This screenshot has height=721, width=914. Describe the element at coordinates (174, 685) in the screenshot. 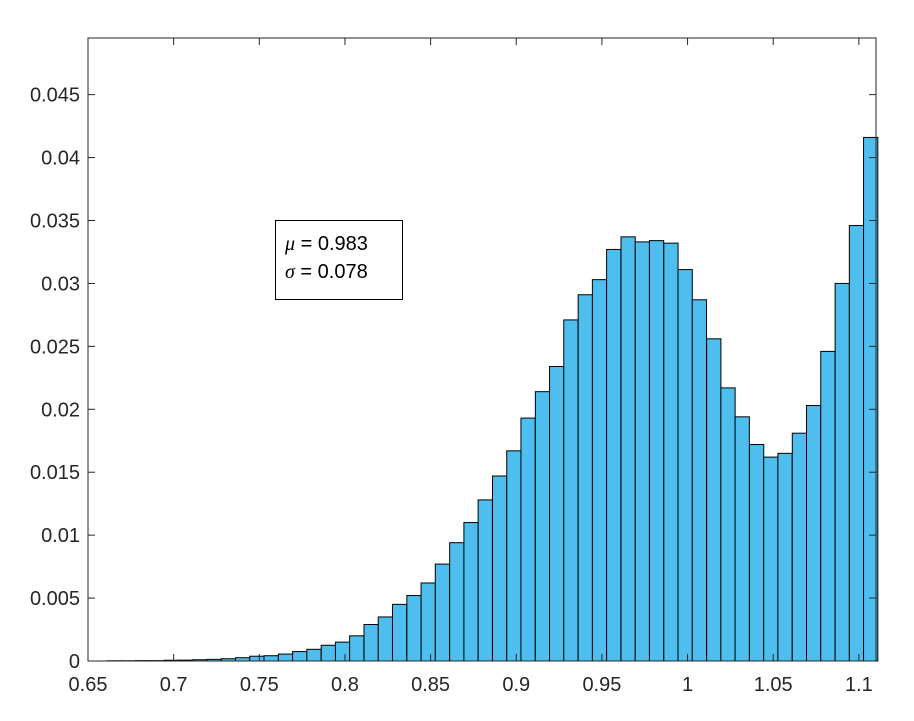

I see `x-tick-label: 0.7` at that location.